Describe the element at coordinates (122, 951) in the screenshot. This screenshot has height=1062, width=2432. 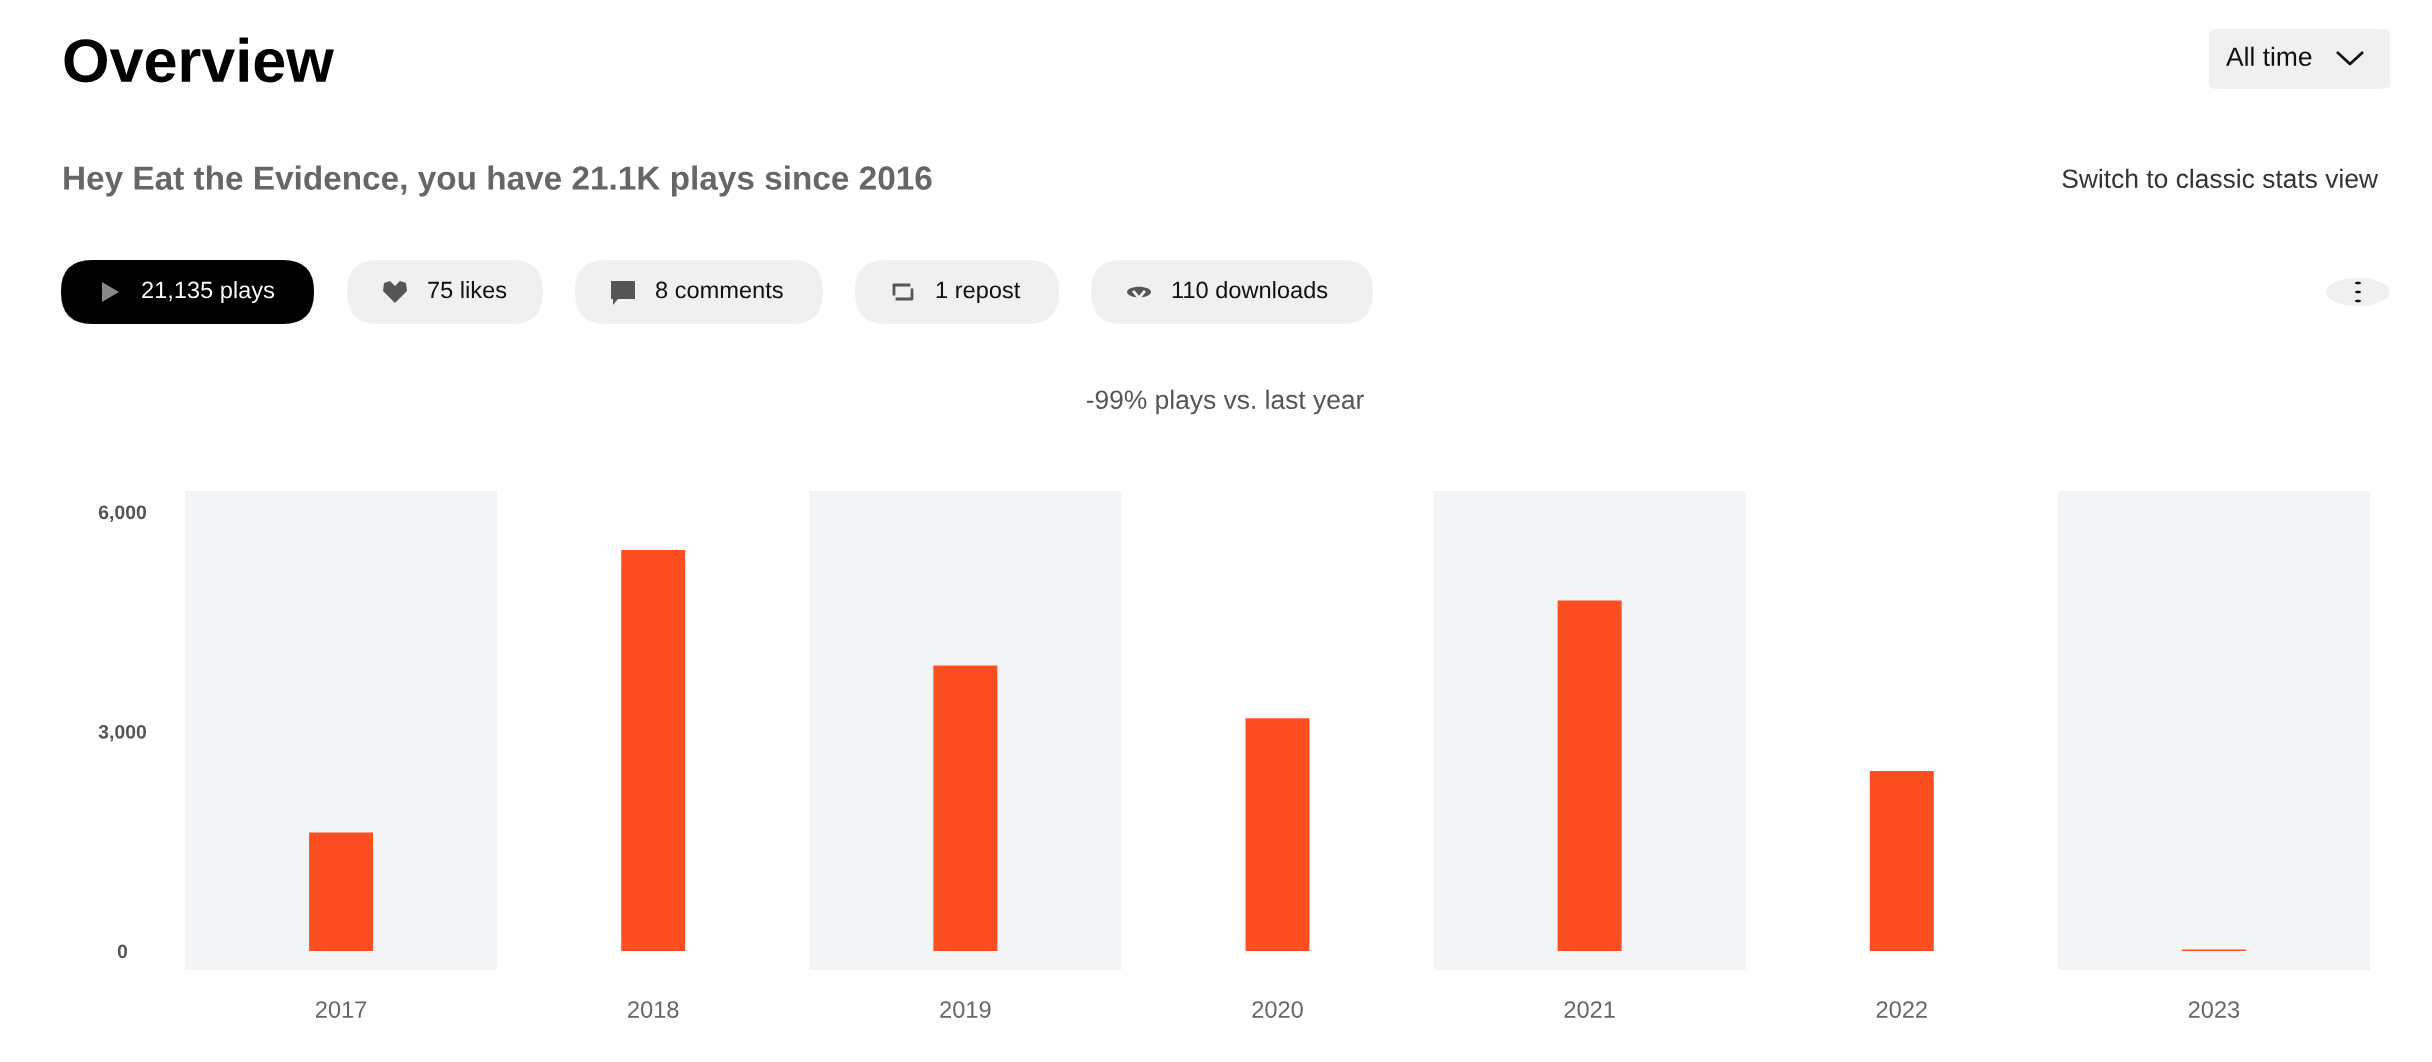
I see `y-tick-label: 0` at that location.